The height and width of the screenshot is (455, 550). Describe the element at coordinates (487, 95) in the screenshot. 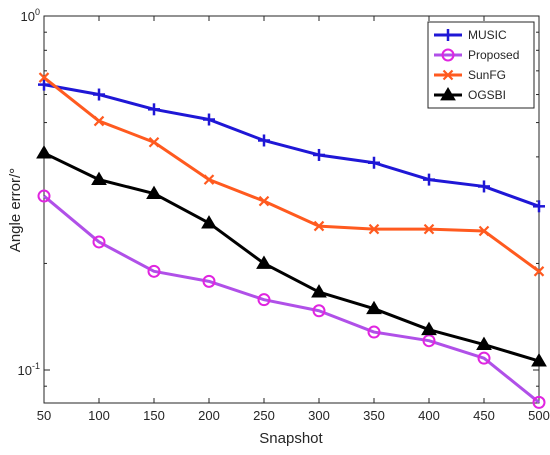

I see `legend-label: OGSBI` at that location.